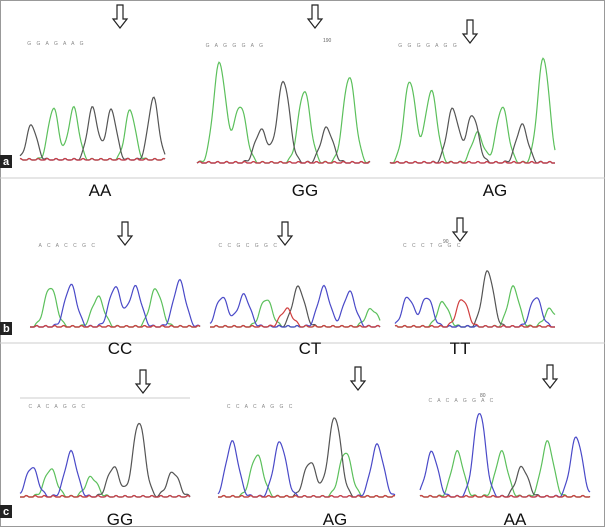  What do you see at coordinates (235, 46) in the screenshot?
I see `base-calls: G A G G G A G` at bounding box center [235, 46].